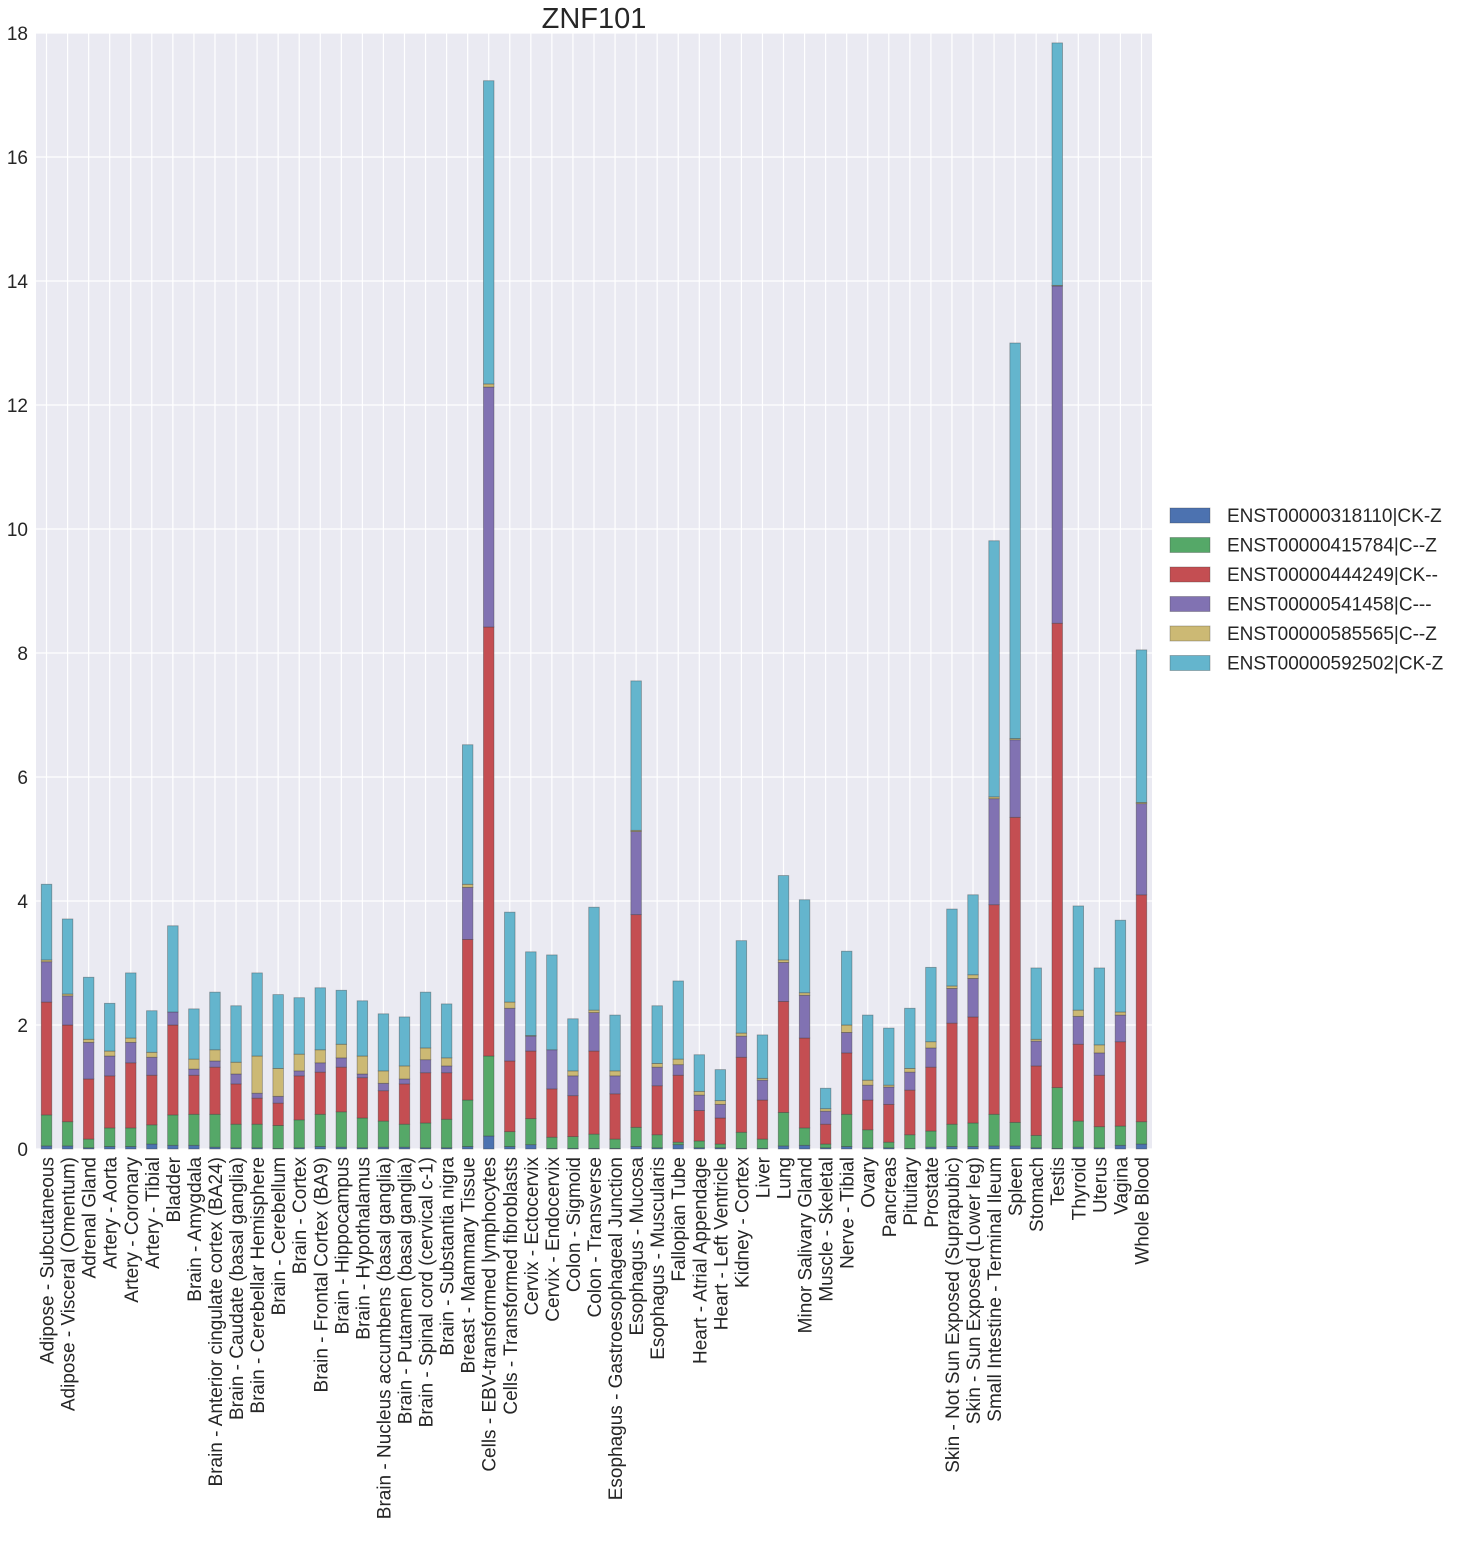  Describe the element at coordinates (22, 1026) in the screenshot. I see `y-tick-label: 2` at that location.